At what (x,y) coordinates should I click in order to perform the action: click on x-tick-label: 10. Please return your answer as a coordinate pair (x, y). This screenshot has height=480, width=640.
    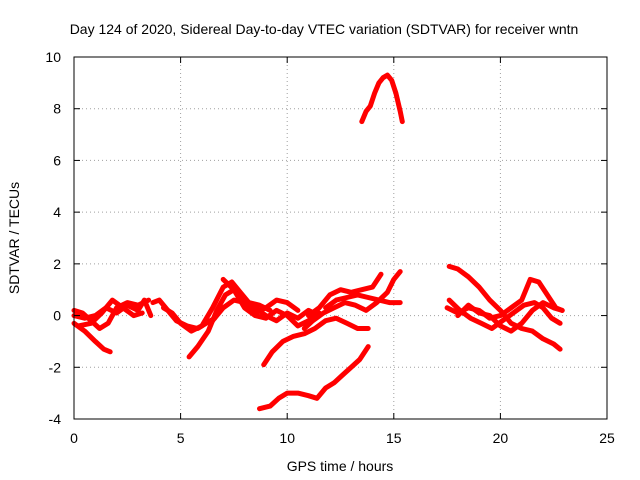
    Looking at the image, I should click on (287, 438).